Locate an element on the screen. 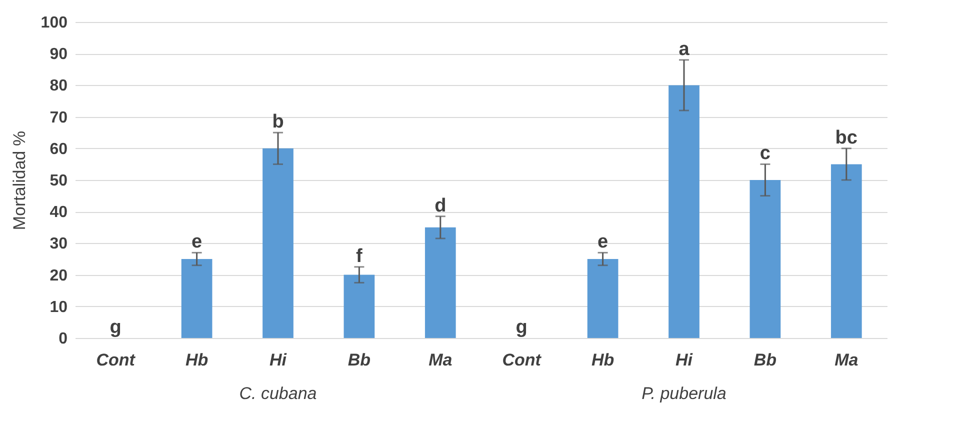  y-tick-label: 70 is located at coordinates (59, 117).